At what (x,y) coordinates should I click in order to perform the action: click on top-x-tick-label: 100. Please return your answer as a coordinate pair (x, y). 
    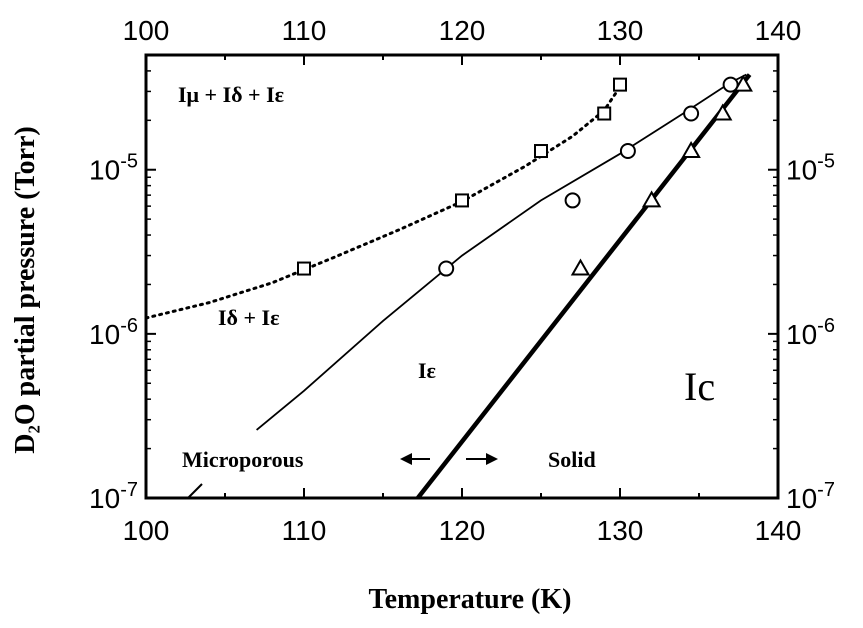
    Looking at the image, I should click on (146, 30).